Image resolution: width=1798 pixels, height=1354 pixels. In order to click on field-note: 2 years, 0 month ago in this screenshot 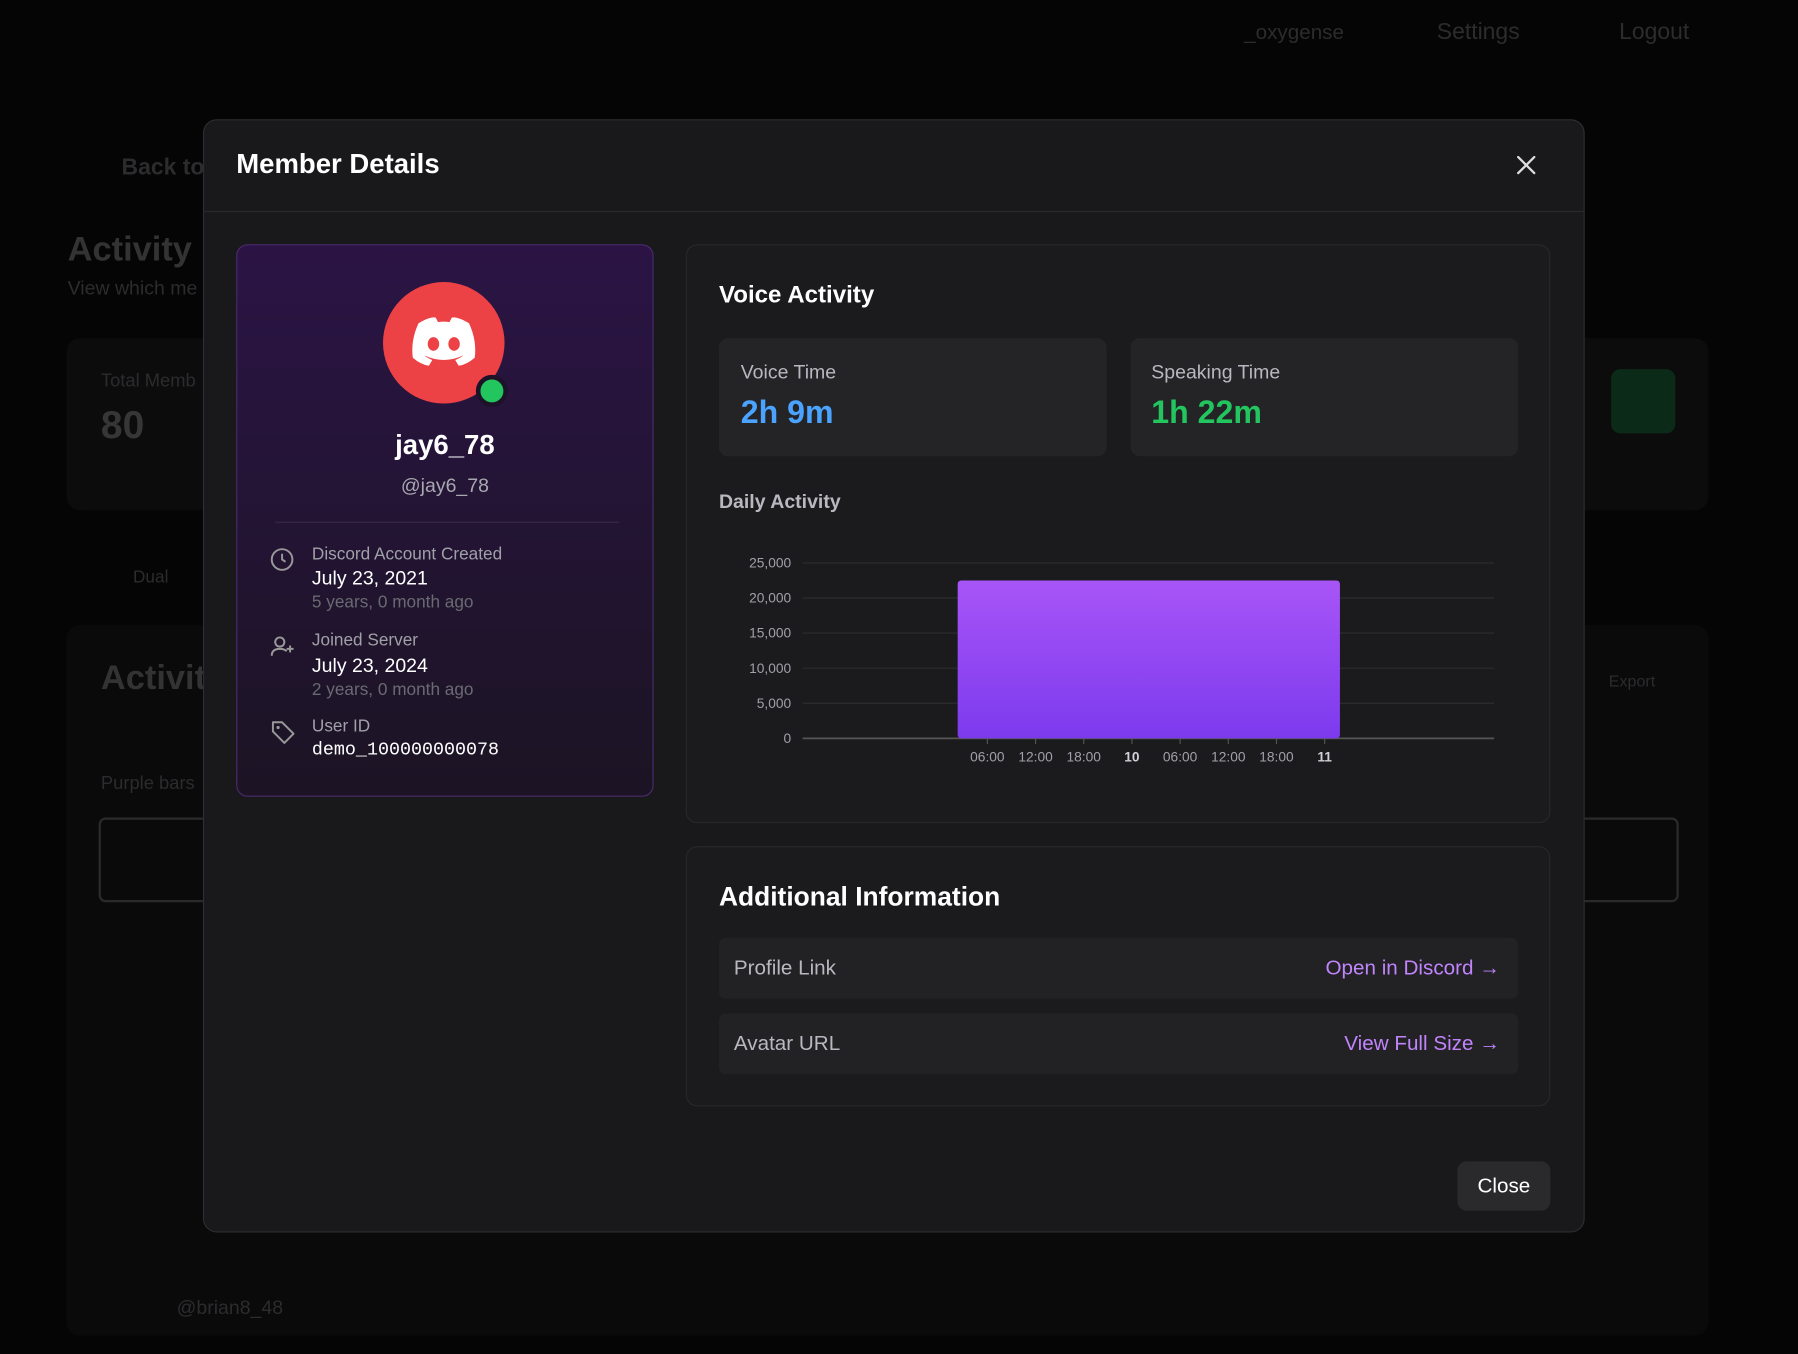, I will do `click(392, 689)`.